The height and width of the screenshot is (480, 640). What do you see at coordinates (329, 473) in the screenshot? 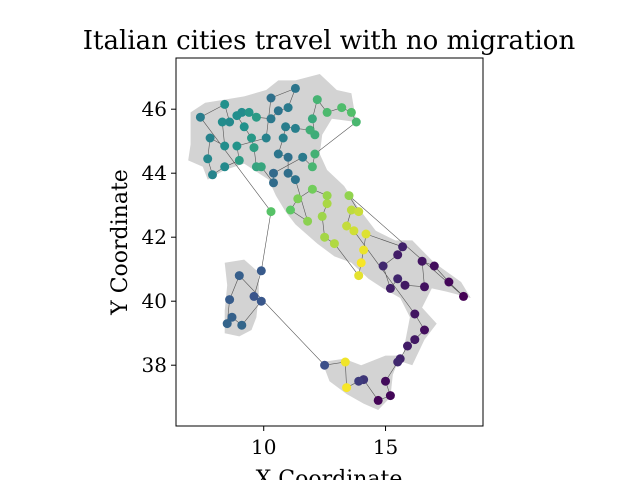
I see `x-axis-label: X Coordinate` at bounding box center [329, 473].